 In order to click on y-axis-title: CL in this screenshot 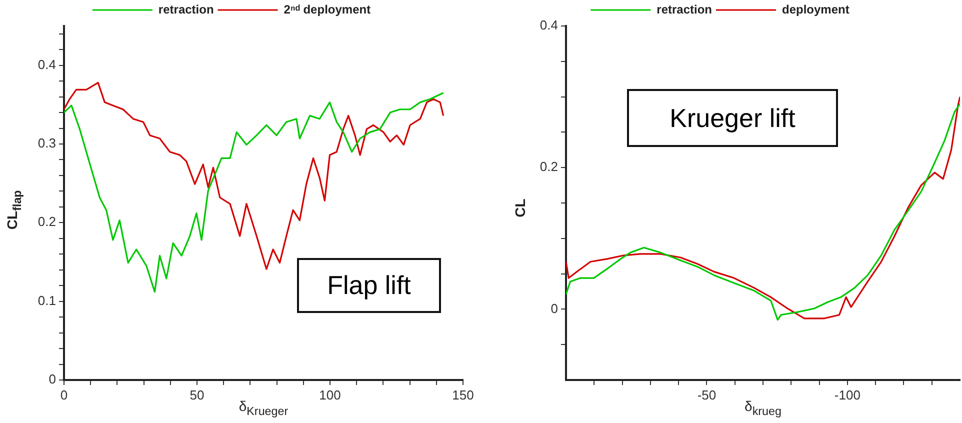, I will do `click(520, 209)`.